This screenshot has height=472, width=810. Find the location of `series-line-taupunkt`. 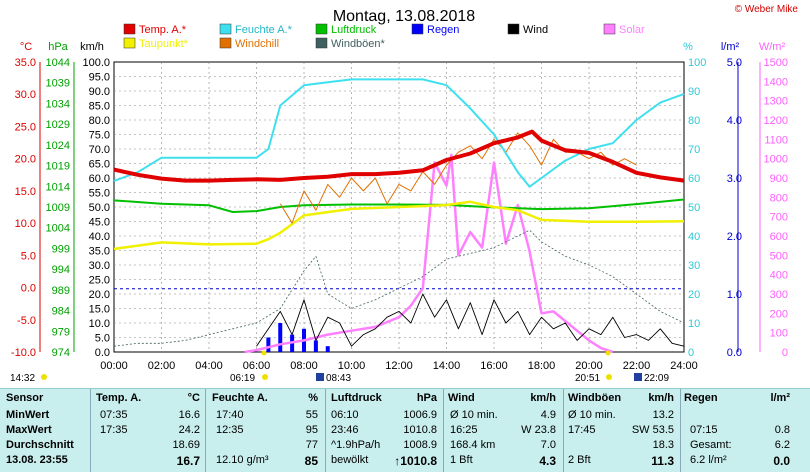

series-line-taupunkt is located at coordinates (399, 225).